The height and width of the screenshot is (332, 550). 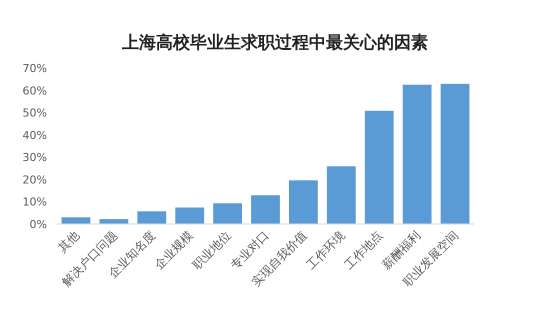 I want to click on y-tick-label: 40%, so click(x=34, y=135).